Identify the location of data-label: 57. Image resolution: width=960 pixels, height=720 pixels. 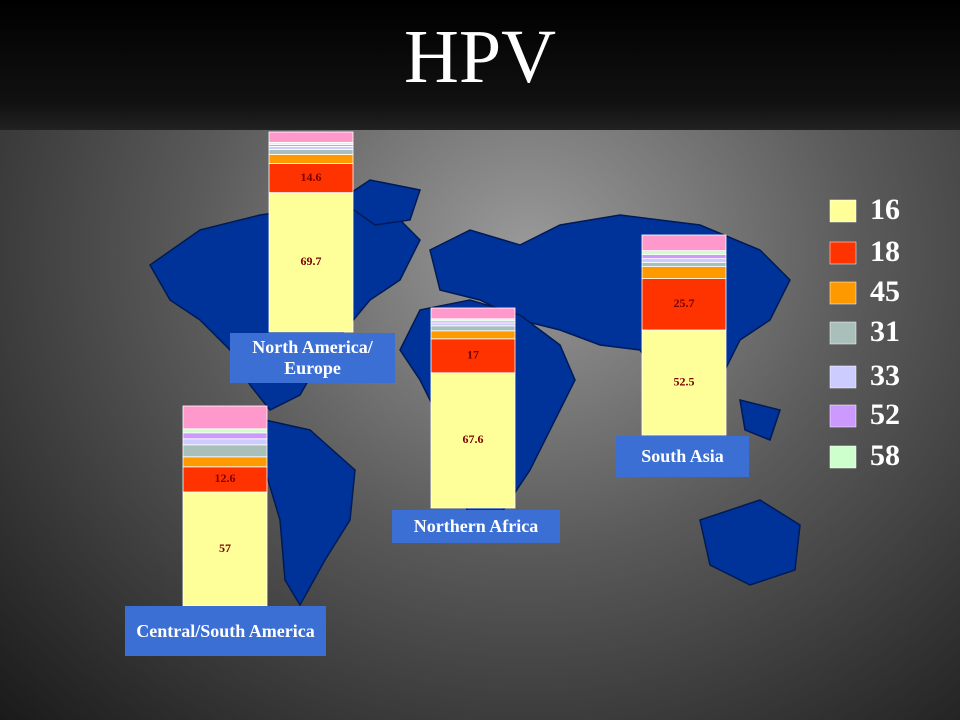
(225, 548).